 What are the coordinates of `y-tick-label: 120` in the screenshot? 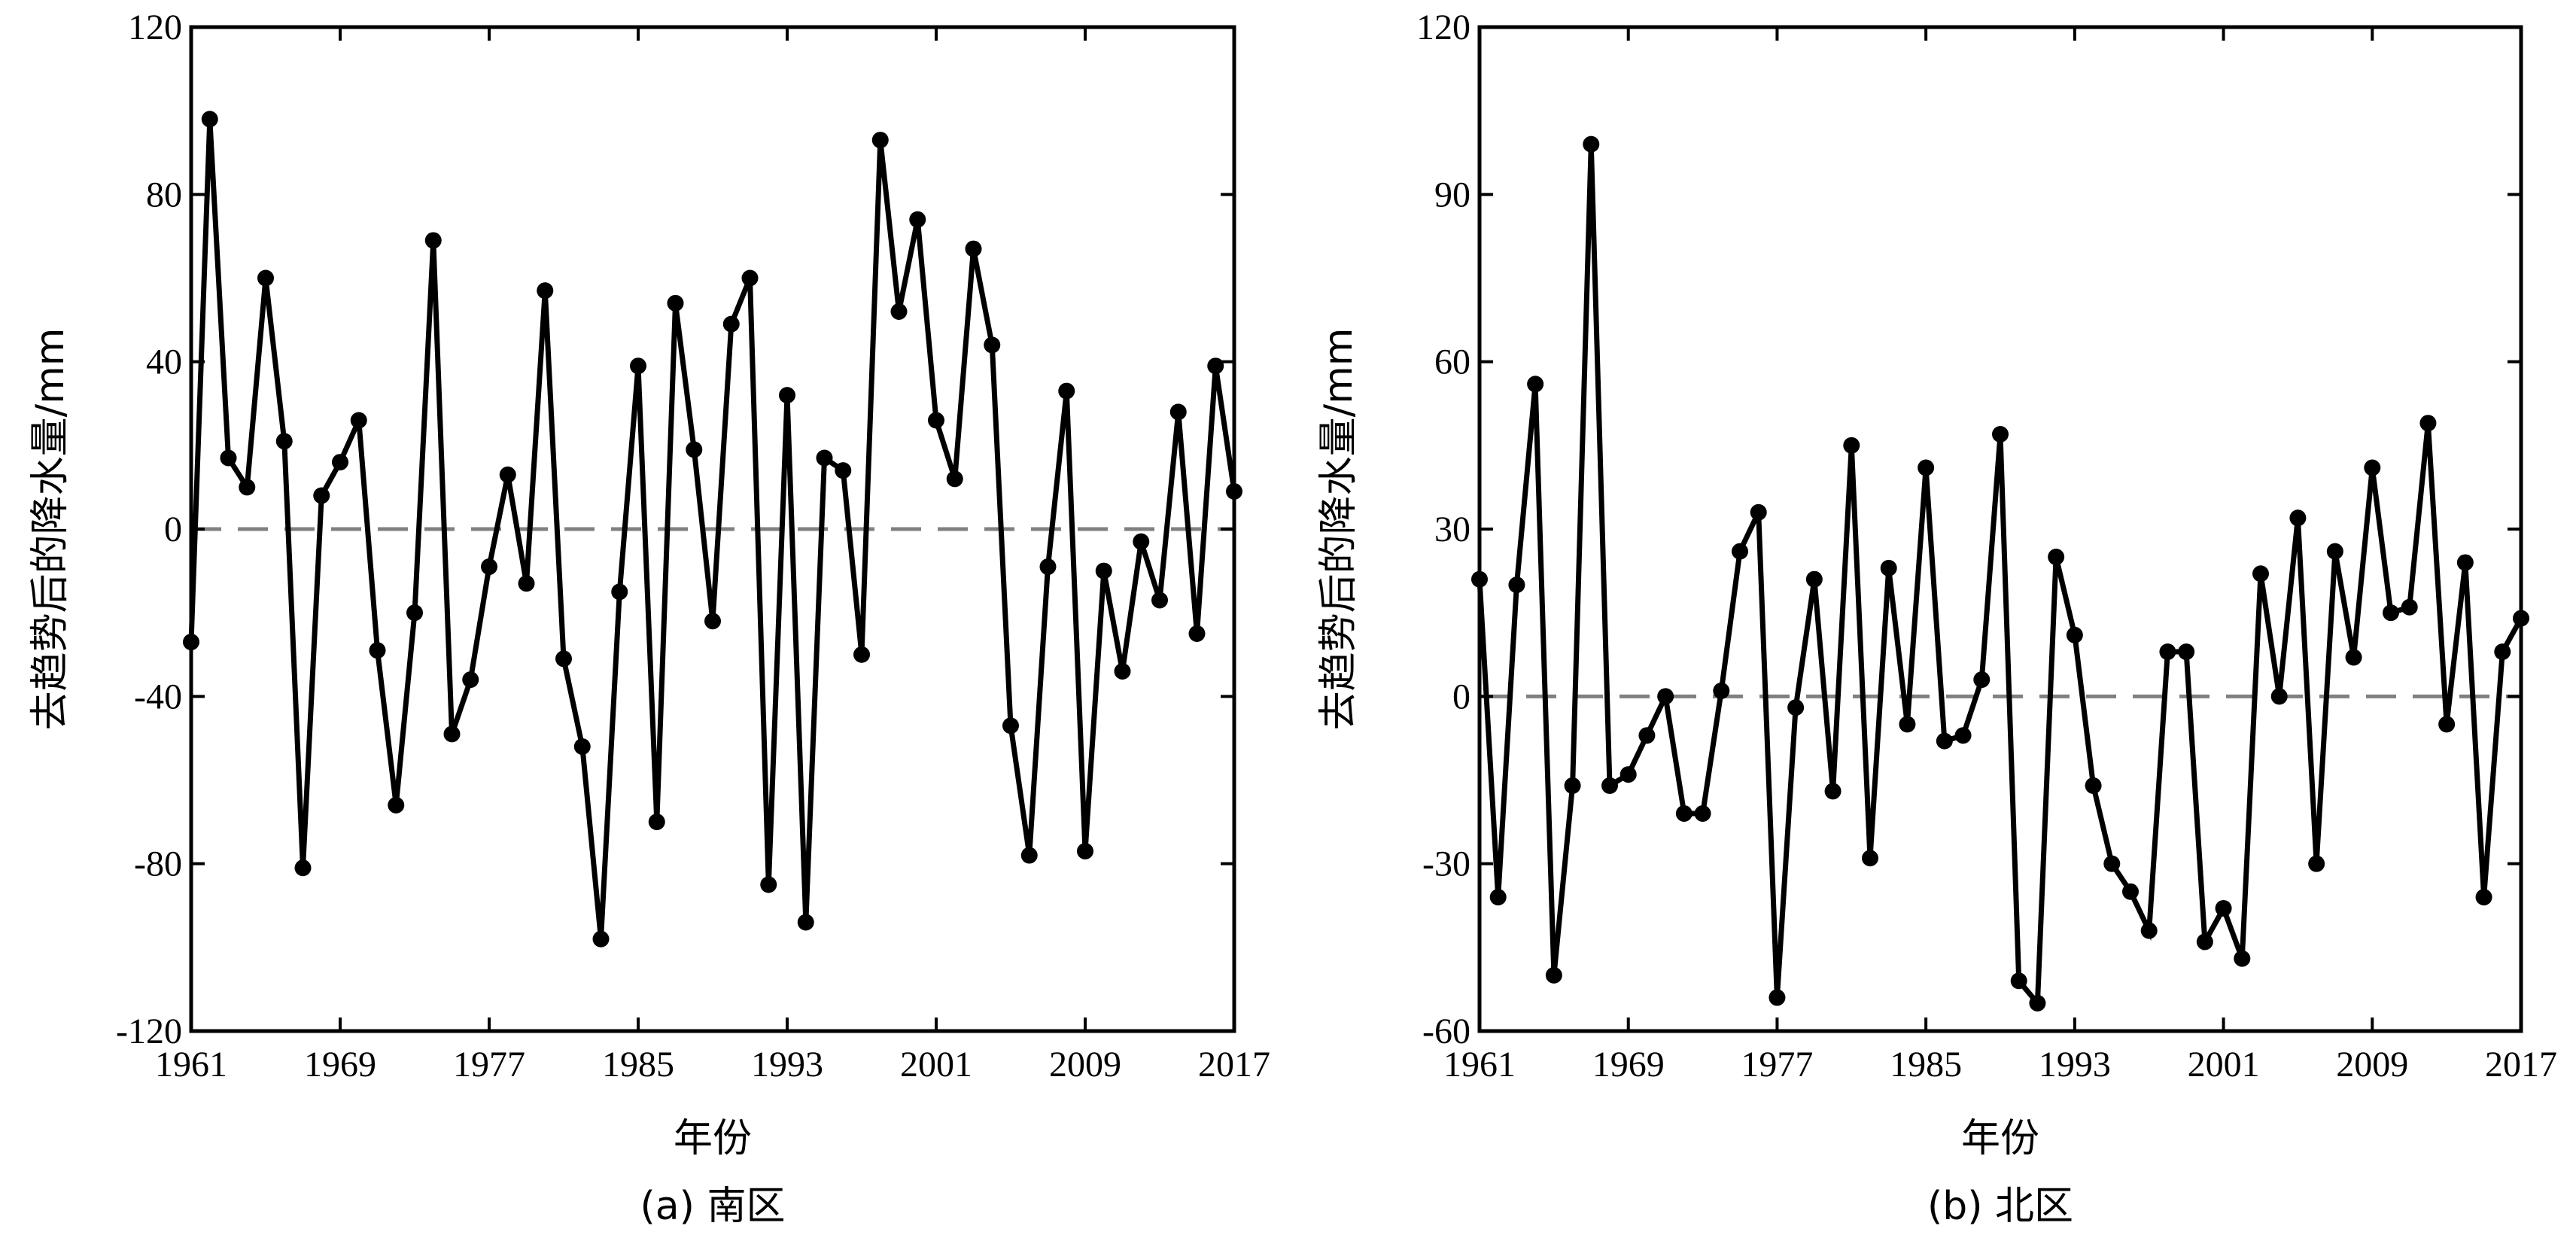 It's located at (155, 27).